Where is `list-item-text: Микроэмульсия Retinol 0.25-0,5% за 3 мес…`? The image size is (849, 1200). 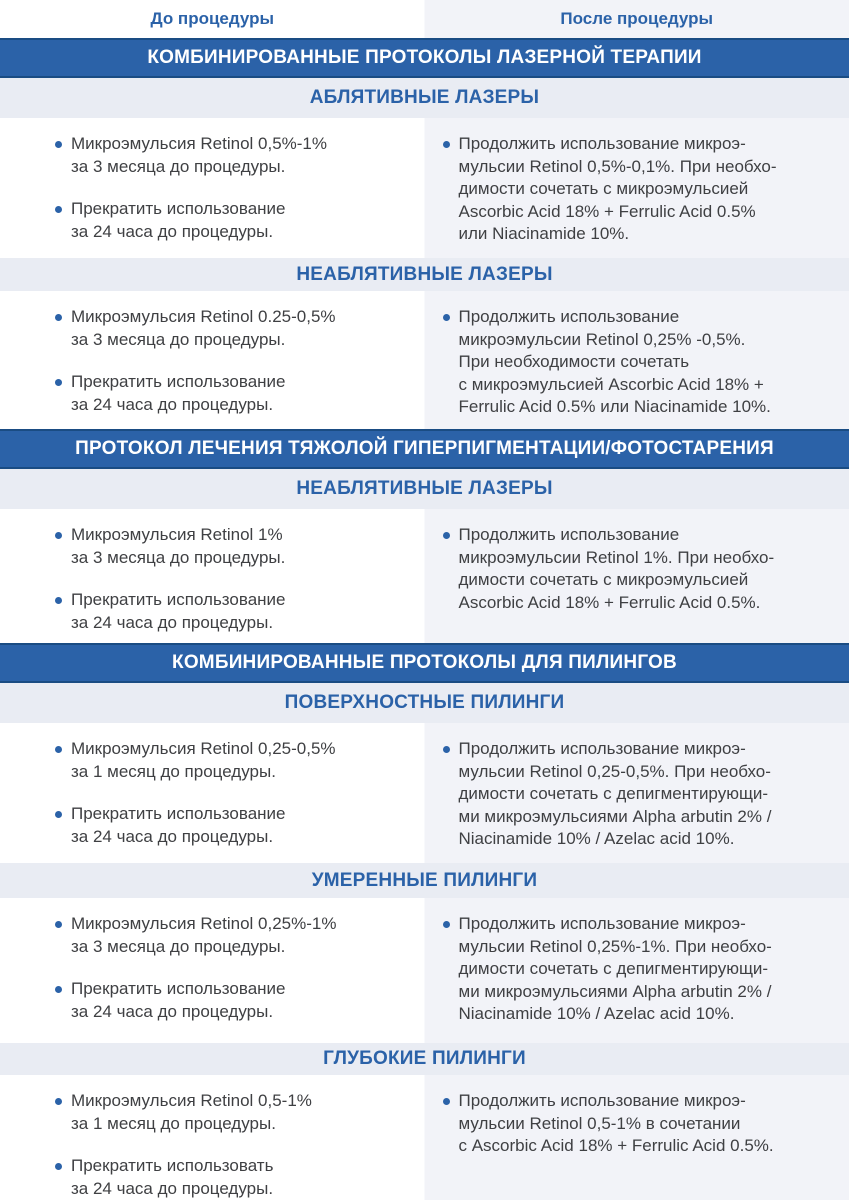
list-item-text: Микроэмульсия Retinol 0.25-0,5% за 3 мес… is located at coordinates (203, 328).